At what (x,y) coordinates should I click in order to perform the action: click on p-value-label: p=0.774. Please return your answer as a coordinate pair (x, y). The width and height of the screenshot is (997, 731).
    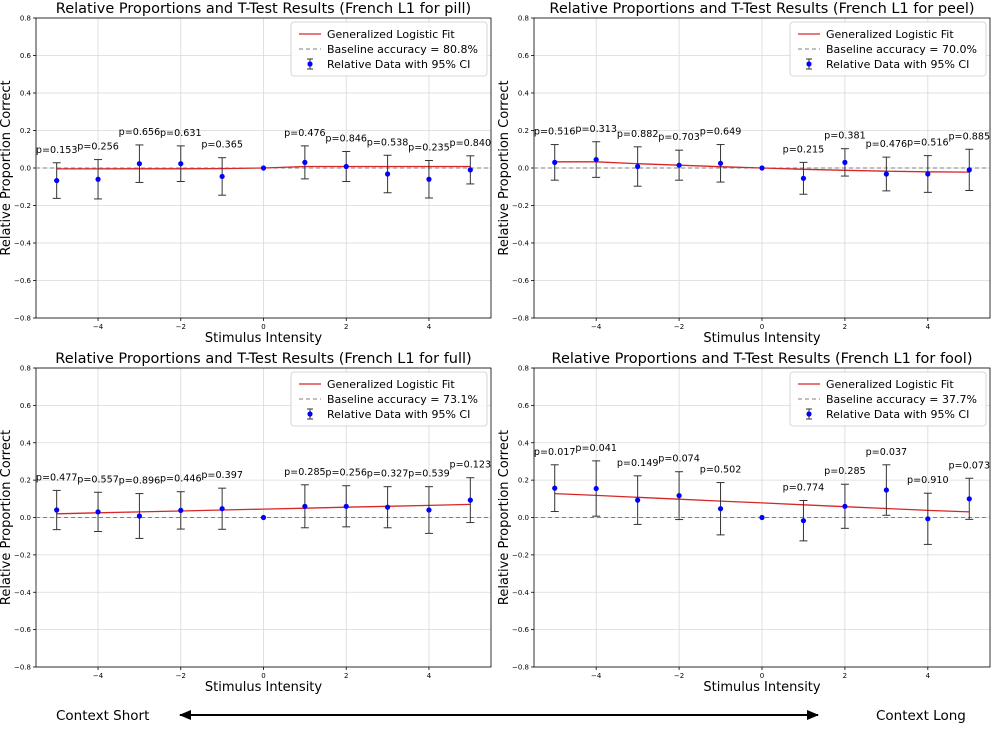
    Looking at the image, I should click on (804, 487).